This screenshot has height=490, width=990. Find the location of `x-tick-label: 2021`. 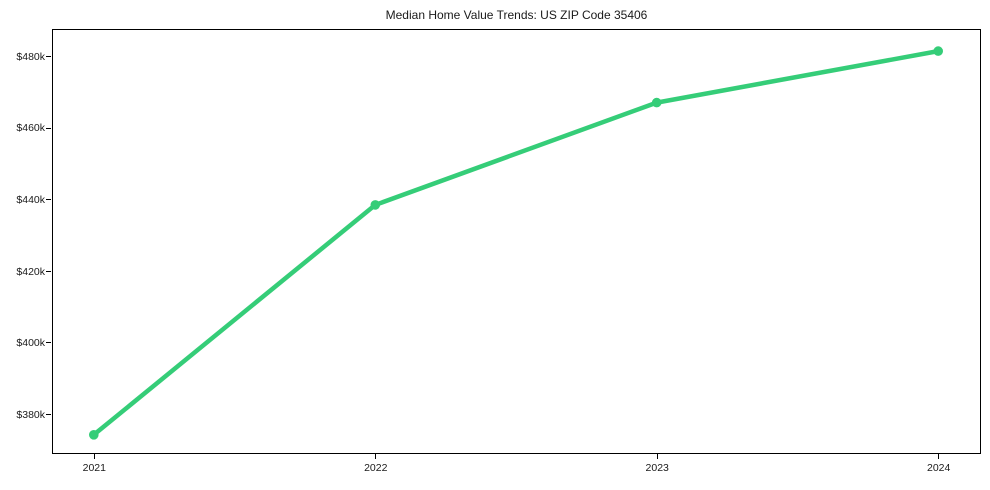

x-tick-label: 2021 is located at coordinates (94, 467).